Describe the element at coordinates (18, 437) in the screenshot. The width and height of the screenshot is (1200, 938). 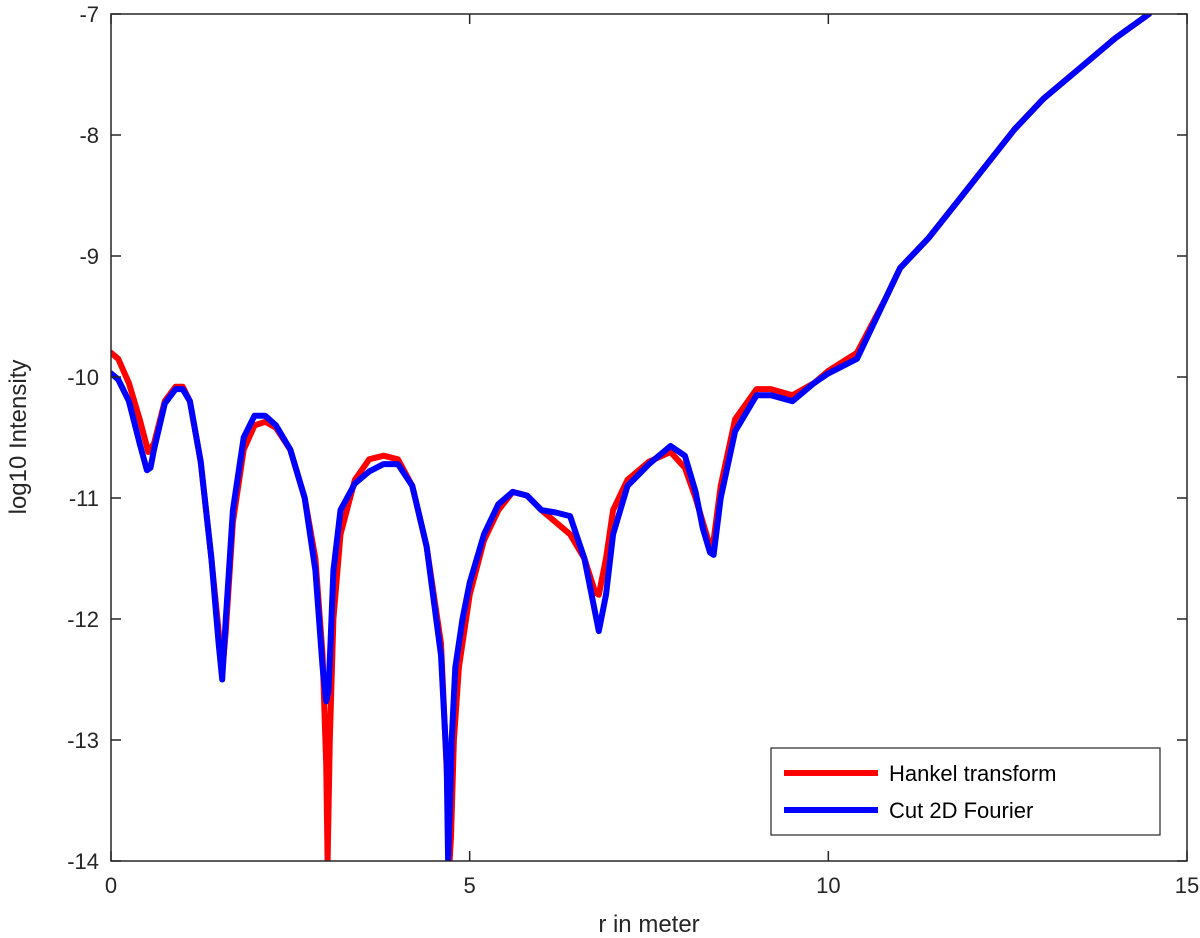
I see `y-axis-label: log10 Intensity` at that location.